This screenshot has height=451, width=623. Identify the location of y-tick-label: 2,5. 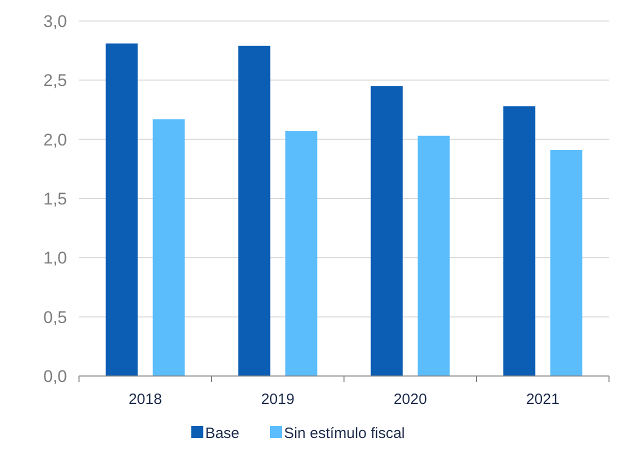
(55, 80).